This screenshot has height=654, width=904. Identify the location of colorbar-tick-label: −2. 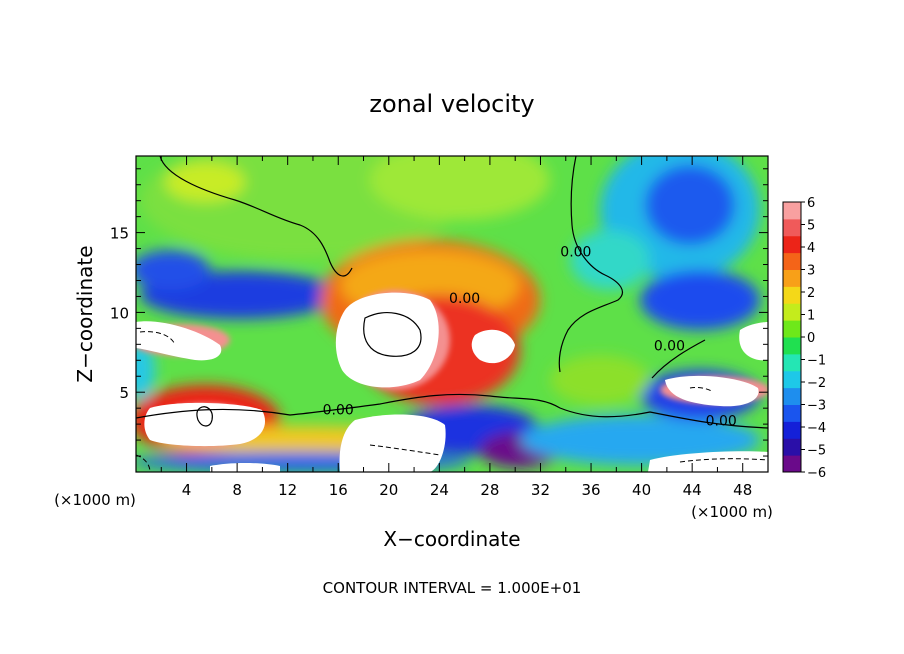
(816, 383).